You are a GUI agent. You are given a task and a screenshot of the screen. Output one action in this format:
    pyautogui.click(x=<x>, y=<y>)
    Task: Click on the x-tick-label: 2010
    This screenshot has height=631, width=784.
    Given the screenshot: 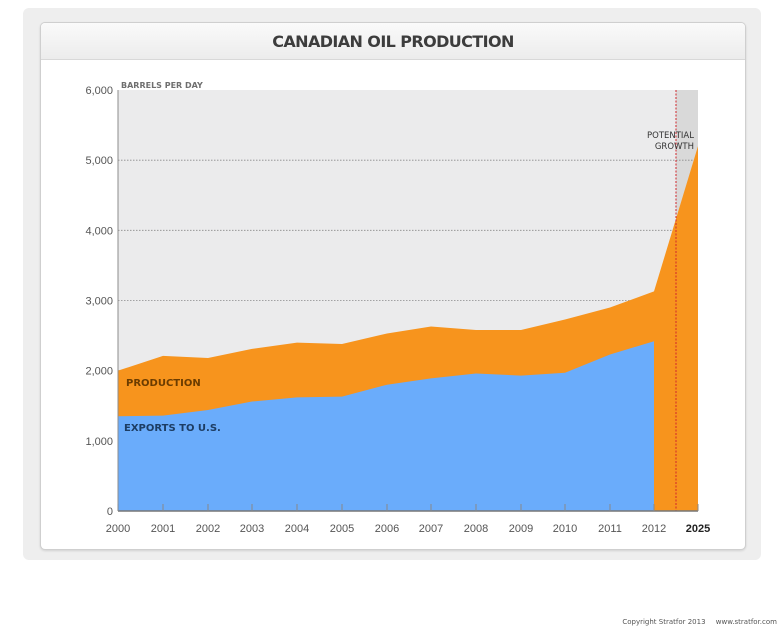 What is the action you would take?
    pyautogui.click(x=565, y=529)
    